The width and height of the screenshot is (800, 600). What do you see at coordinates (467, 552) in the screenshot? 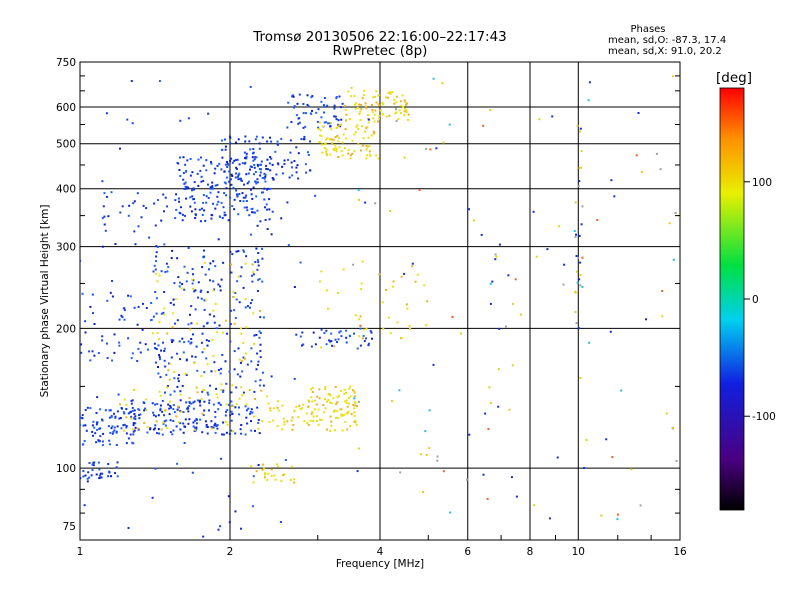
I see `x-tick-label: 6` at bounding box center [467, 552].